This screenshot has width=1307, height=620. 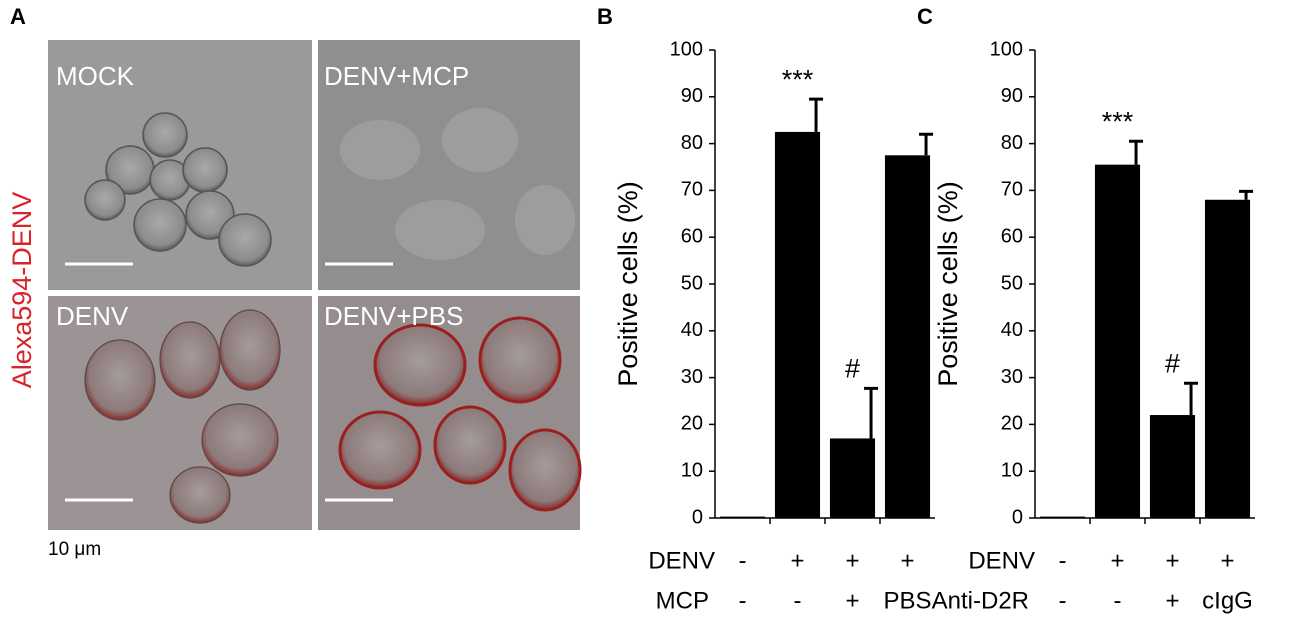 What do you see at coordinates (605, 16) in the screenshot?
I see `panel-label: B` at bounding box center [605, 16].